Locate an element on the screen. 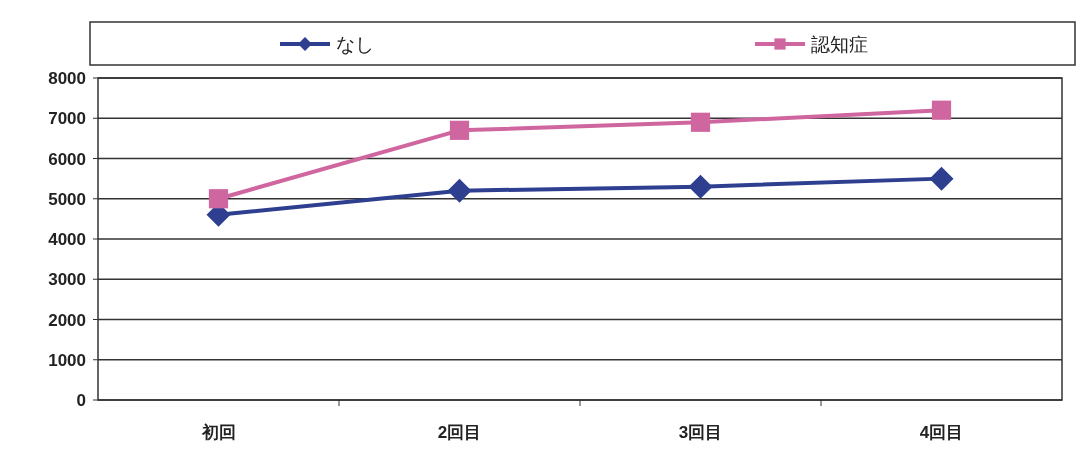  x-tick-label: 2回目 is located at coordinates (459, 432).